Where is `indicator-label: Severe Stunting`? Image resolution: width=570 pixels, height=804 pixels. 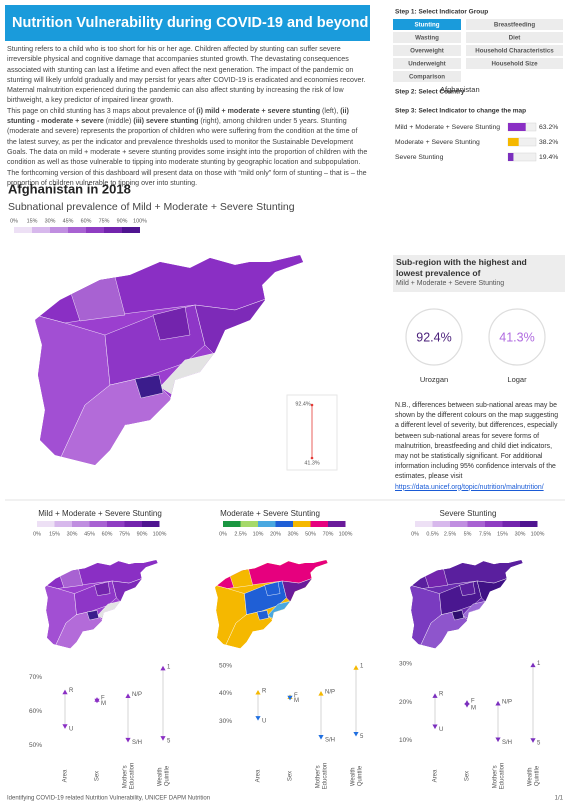 indicator-label: Severe Stunting is located at coordinates (419, 157).